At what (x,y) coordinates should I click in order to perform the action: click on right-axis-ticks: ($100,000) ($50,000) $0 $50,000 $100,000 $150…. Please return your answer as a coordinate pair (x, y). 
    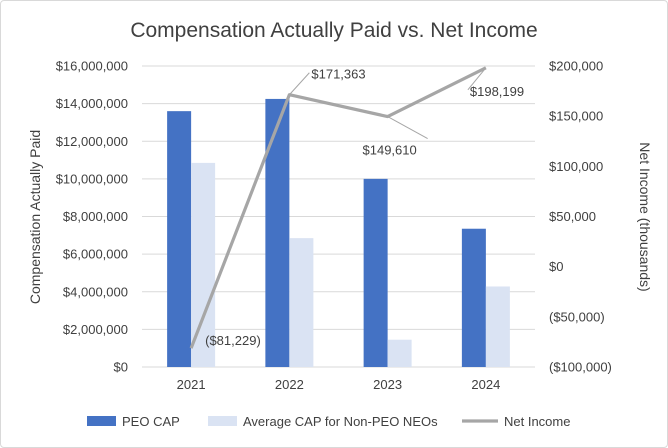
    Looking at the image, I should click on (580, 217).